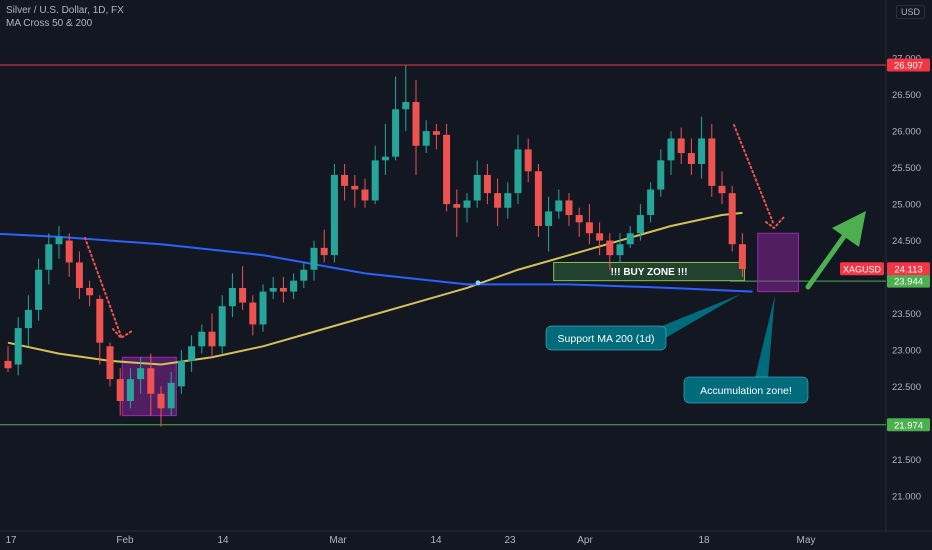  What do you see at coordinates (906, 132) in the screenshot?
I see `price-tick-label: 26.000` at bounding box center [906, 132].